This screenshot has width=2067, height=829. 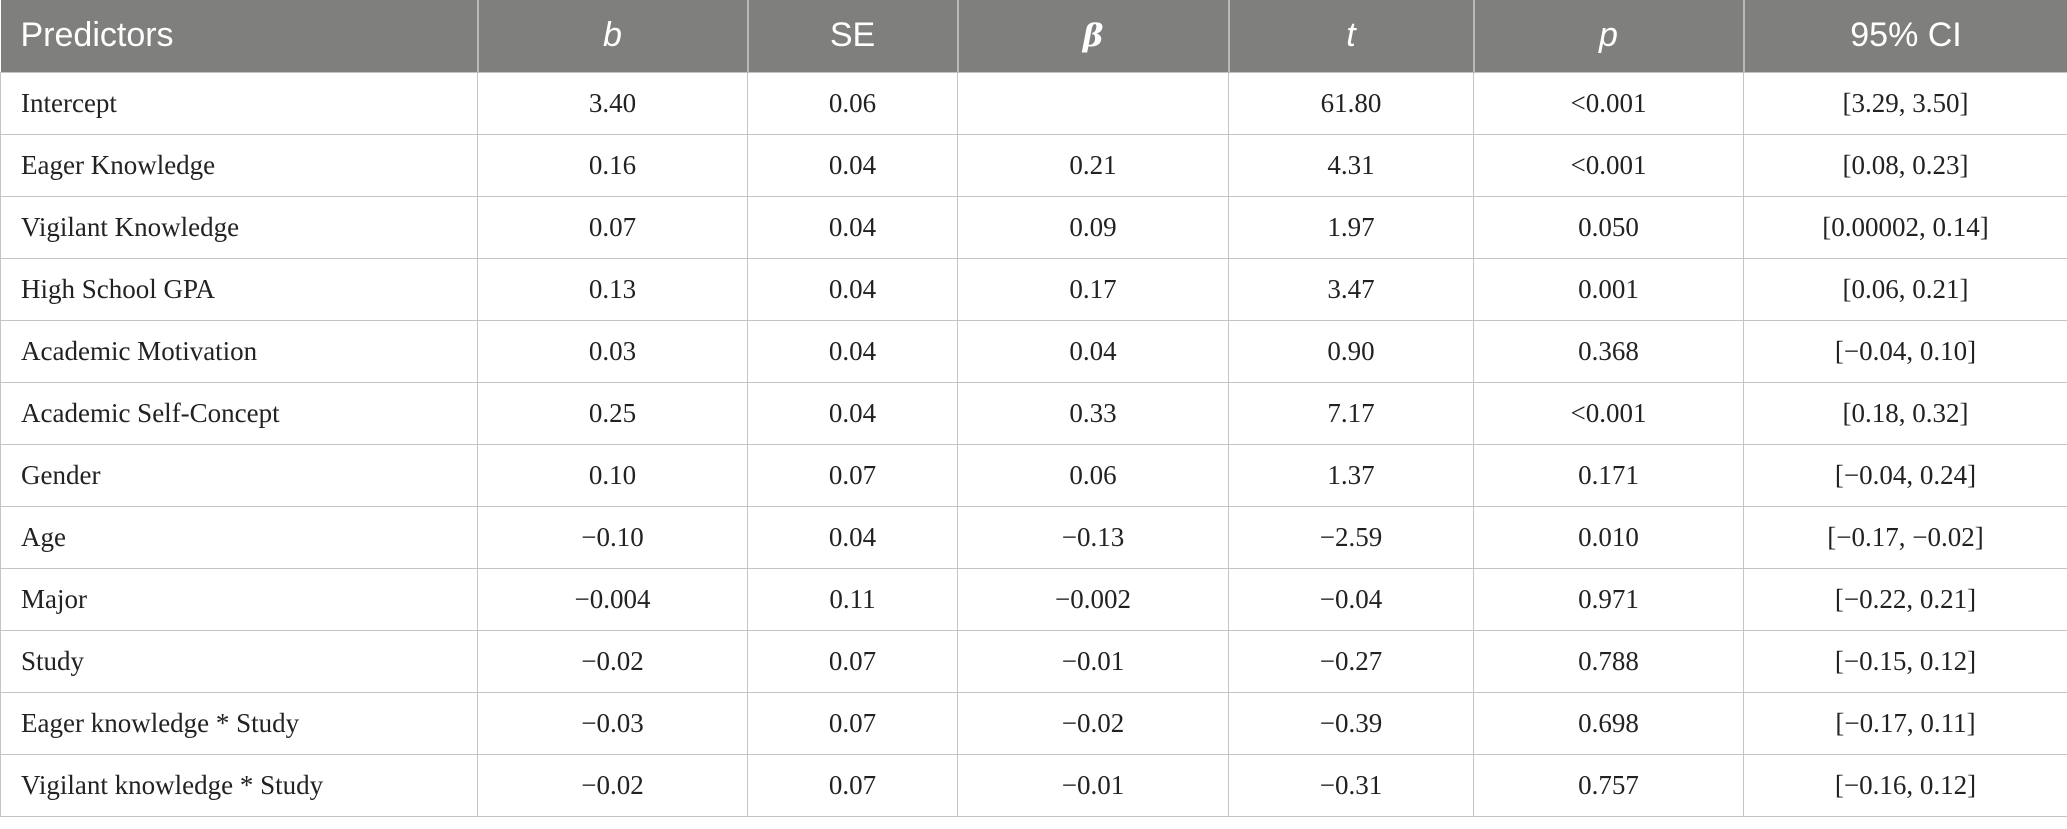 What do you see at coordinates (1093, 227) in the screenshot?
I see `cell-beta: 0.09` at bounding box center [1093, 227].